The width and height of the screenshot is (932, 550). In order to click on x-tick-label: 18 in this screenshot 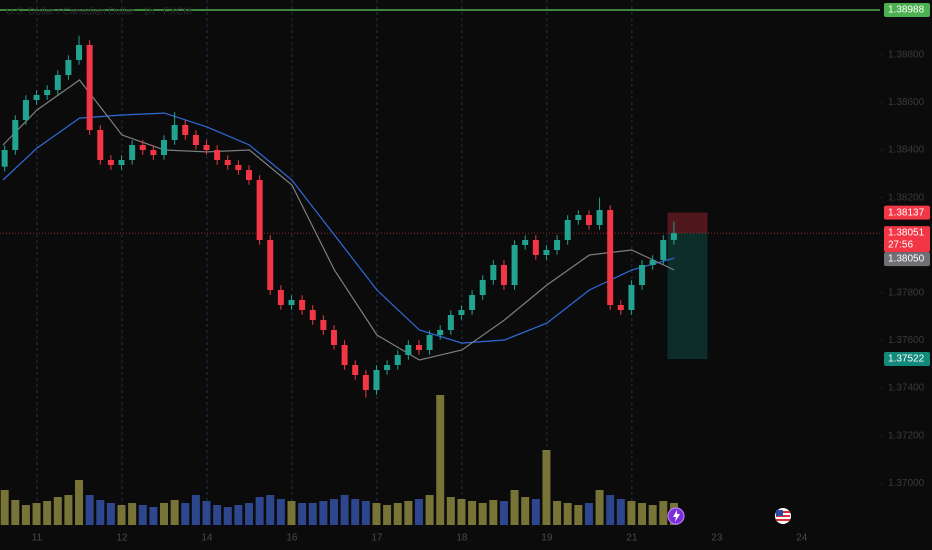, I will do `click(462, 538)`.